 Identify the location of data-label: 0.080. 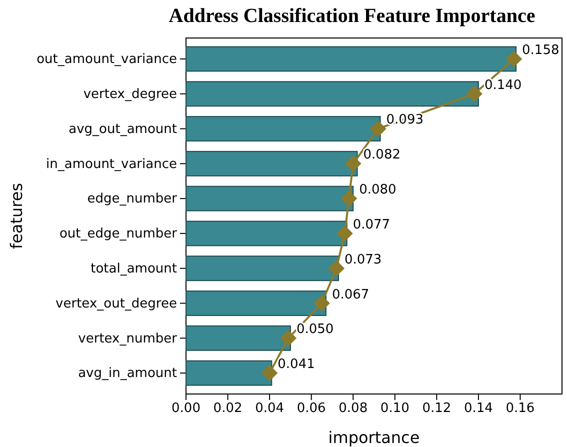
(377, 190).